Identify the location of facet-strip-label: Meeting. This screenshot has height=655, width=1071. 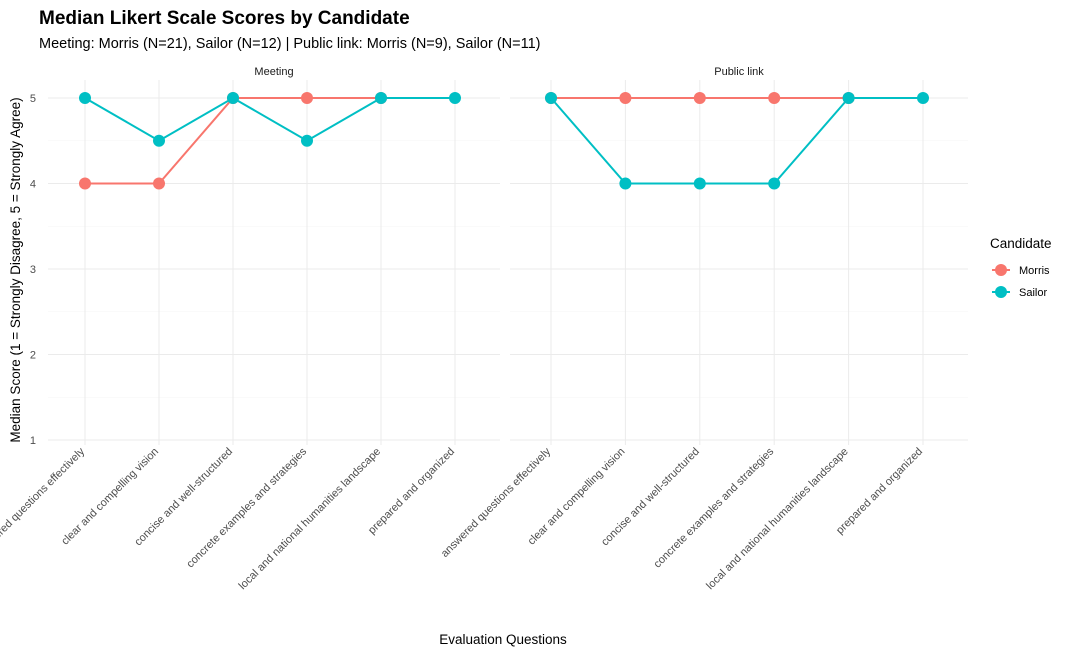
(273, 72).